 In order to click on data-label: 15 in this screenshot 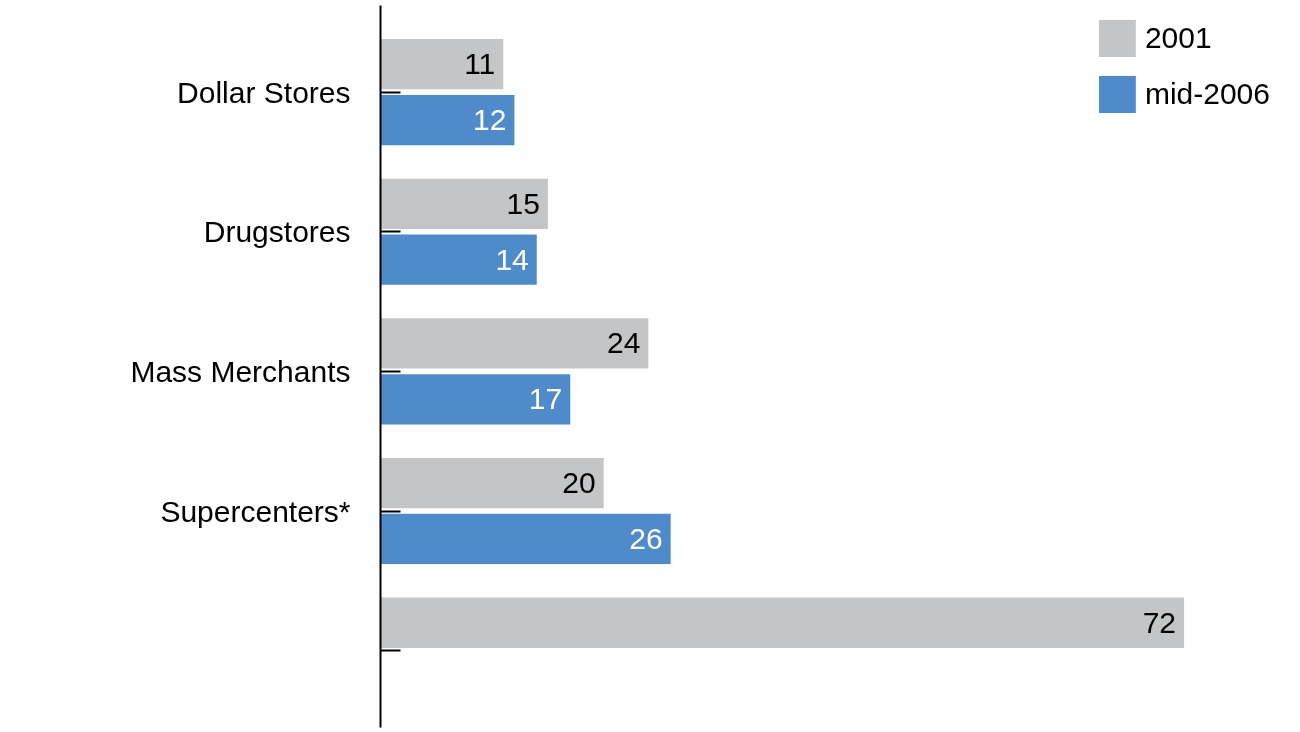, I will do `click(523, 203)`.